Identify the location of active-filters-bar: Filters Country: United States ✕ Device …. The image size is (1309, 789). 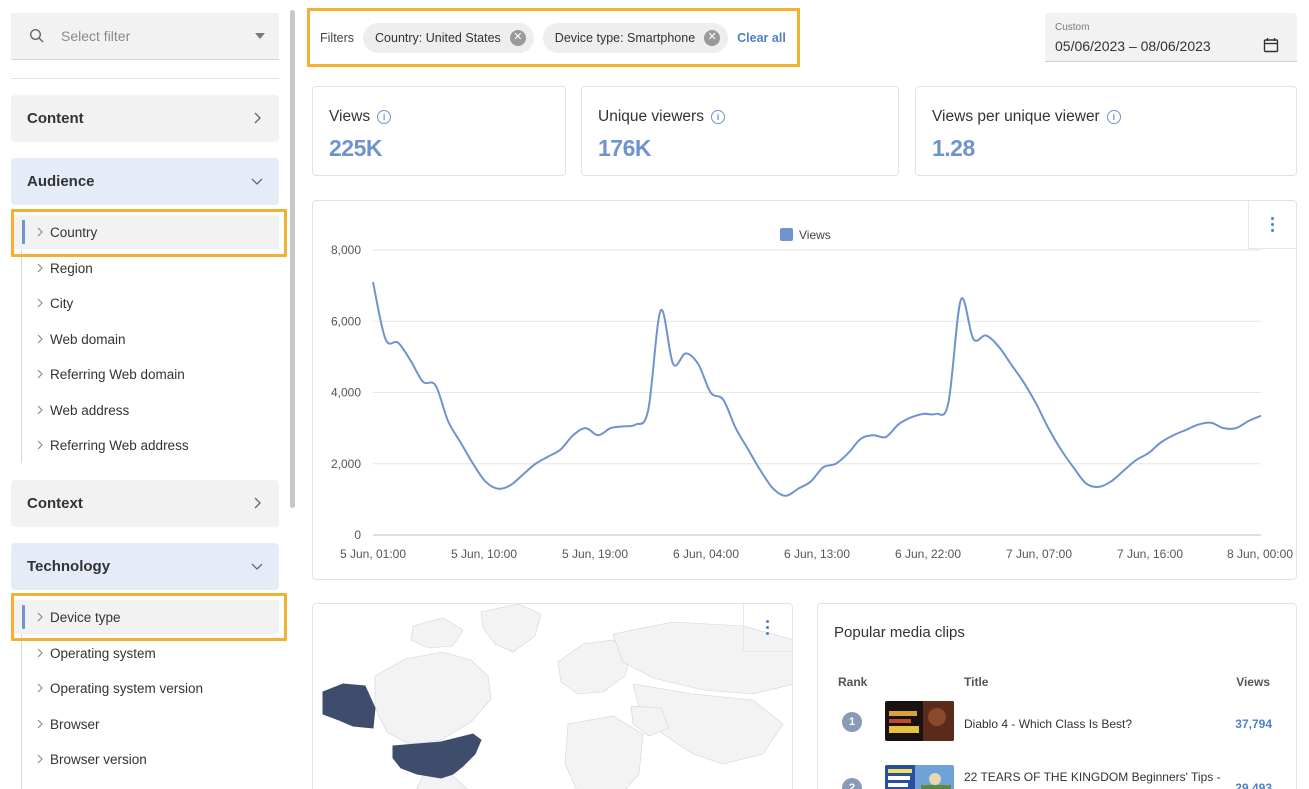
(553, 37).